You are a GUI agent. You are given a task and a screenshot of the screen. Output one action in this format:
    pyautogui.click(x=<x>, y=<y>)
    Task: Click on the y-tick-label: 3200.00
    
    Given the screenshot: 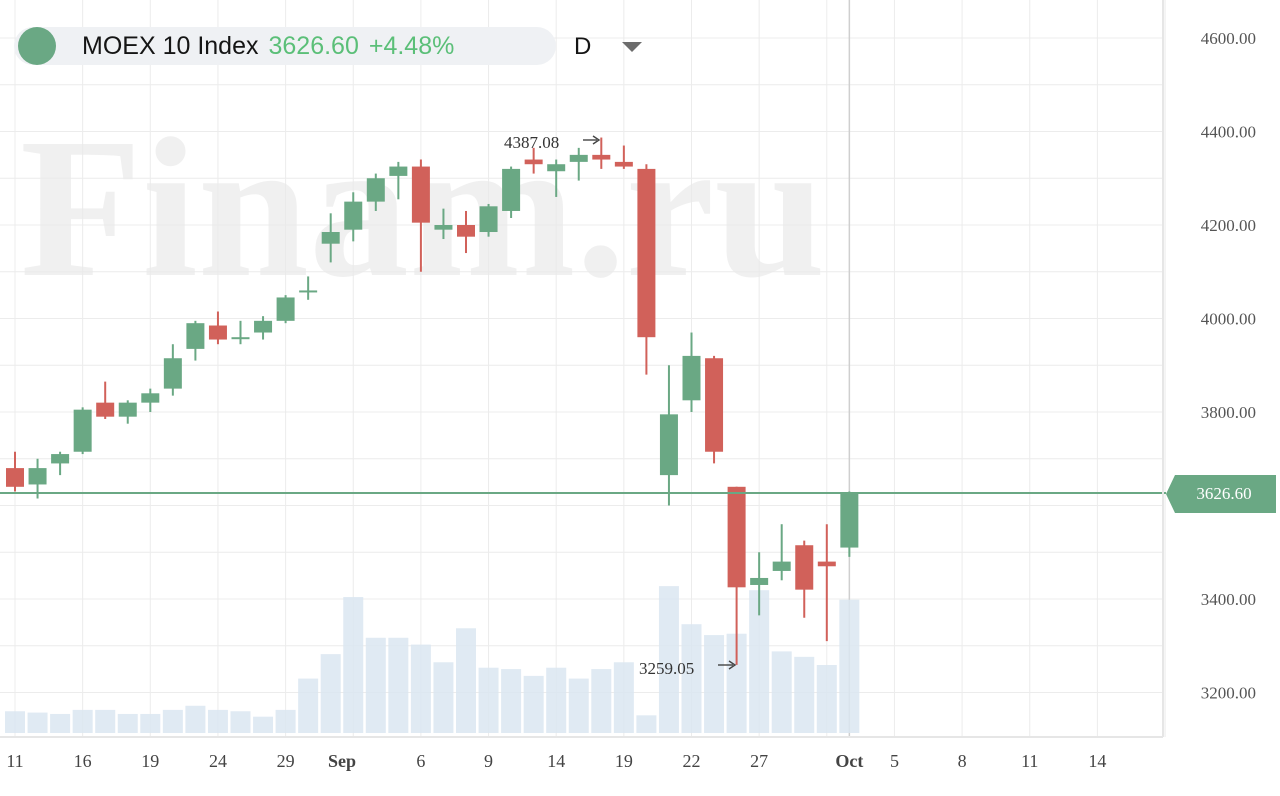 What is the action you would take?
    pyautogui.click(x=1228, y=693)
    